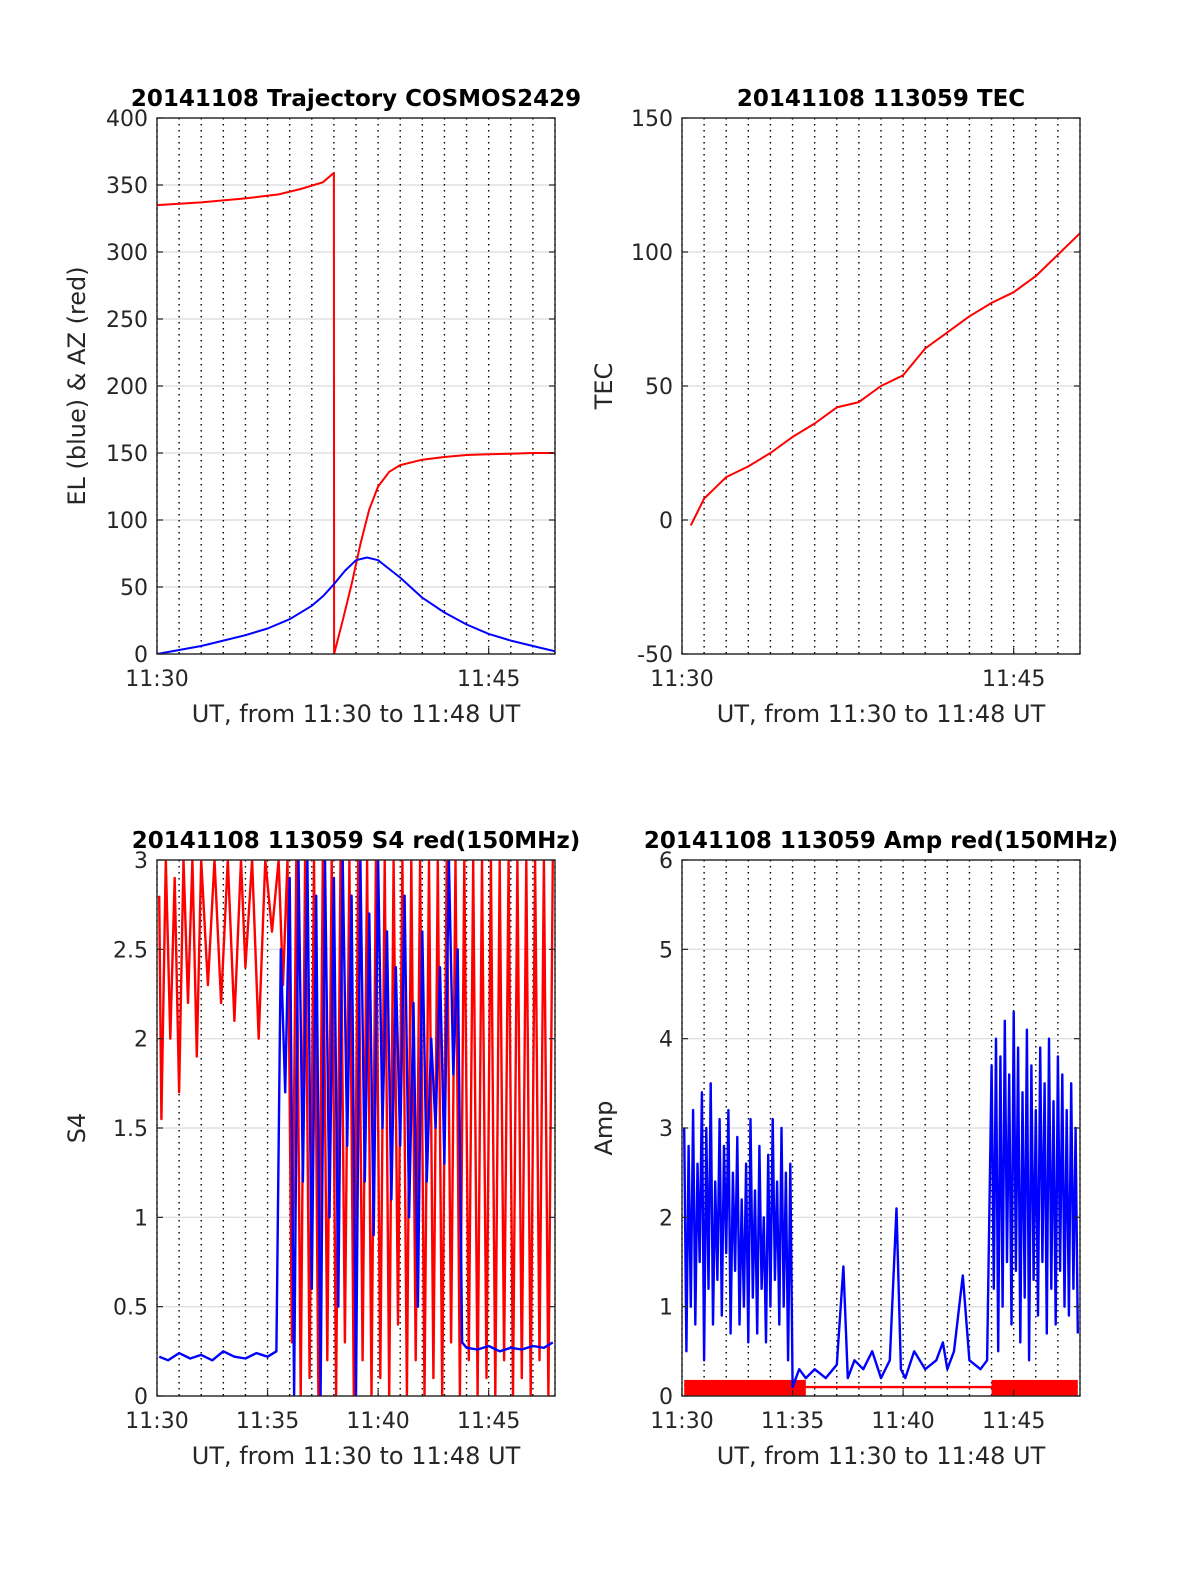 This screenshot has width=1200, height=1575. What do you see at coordinates (127, 320) in the screenshot?
I see `y-tick-label: 250` at bounding box center [127, 320].